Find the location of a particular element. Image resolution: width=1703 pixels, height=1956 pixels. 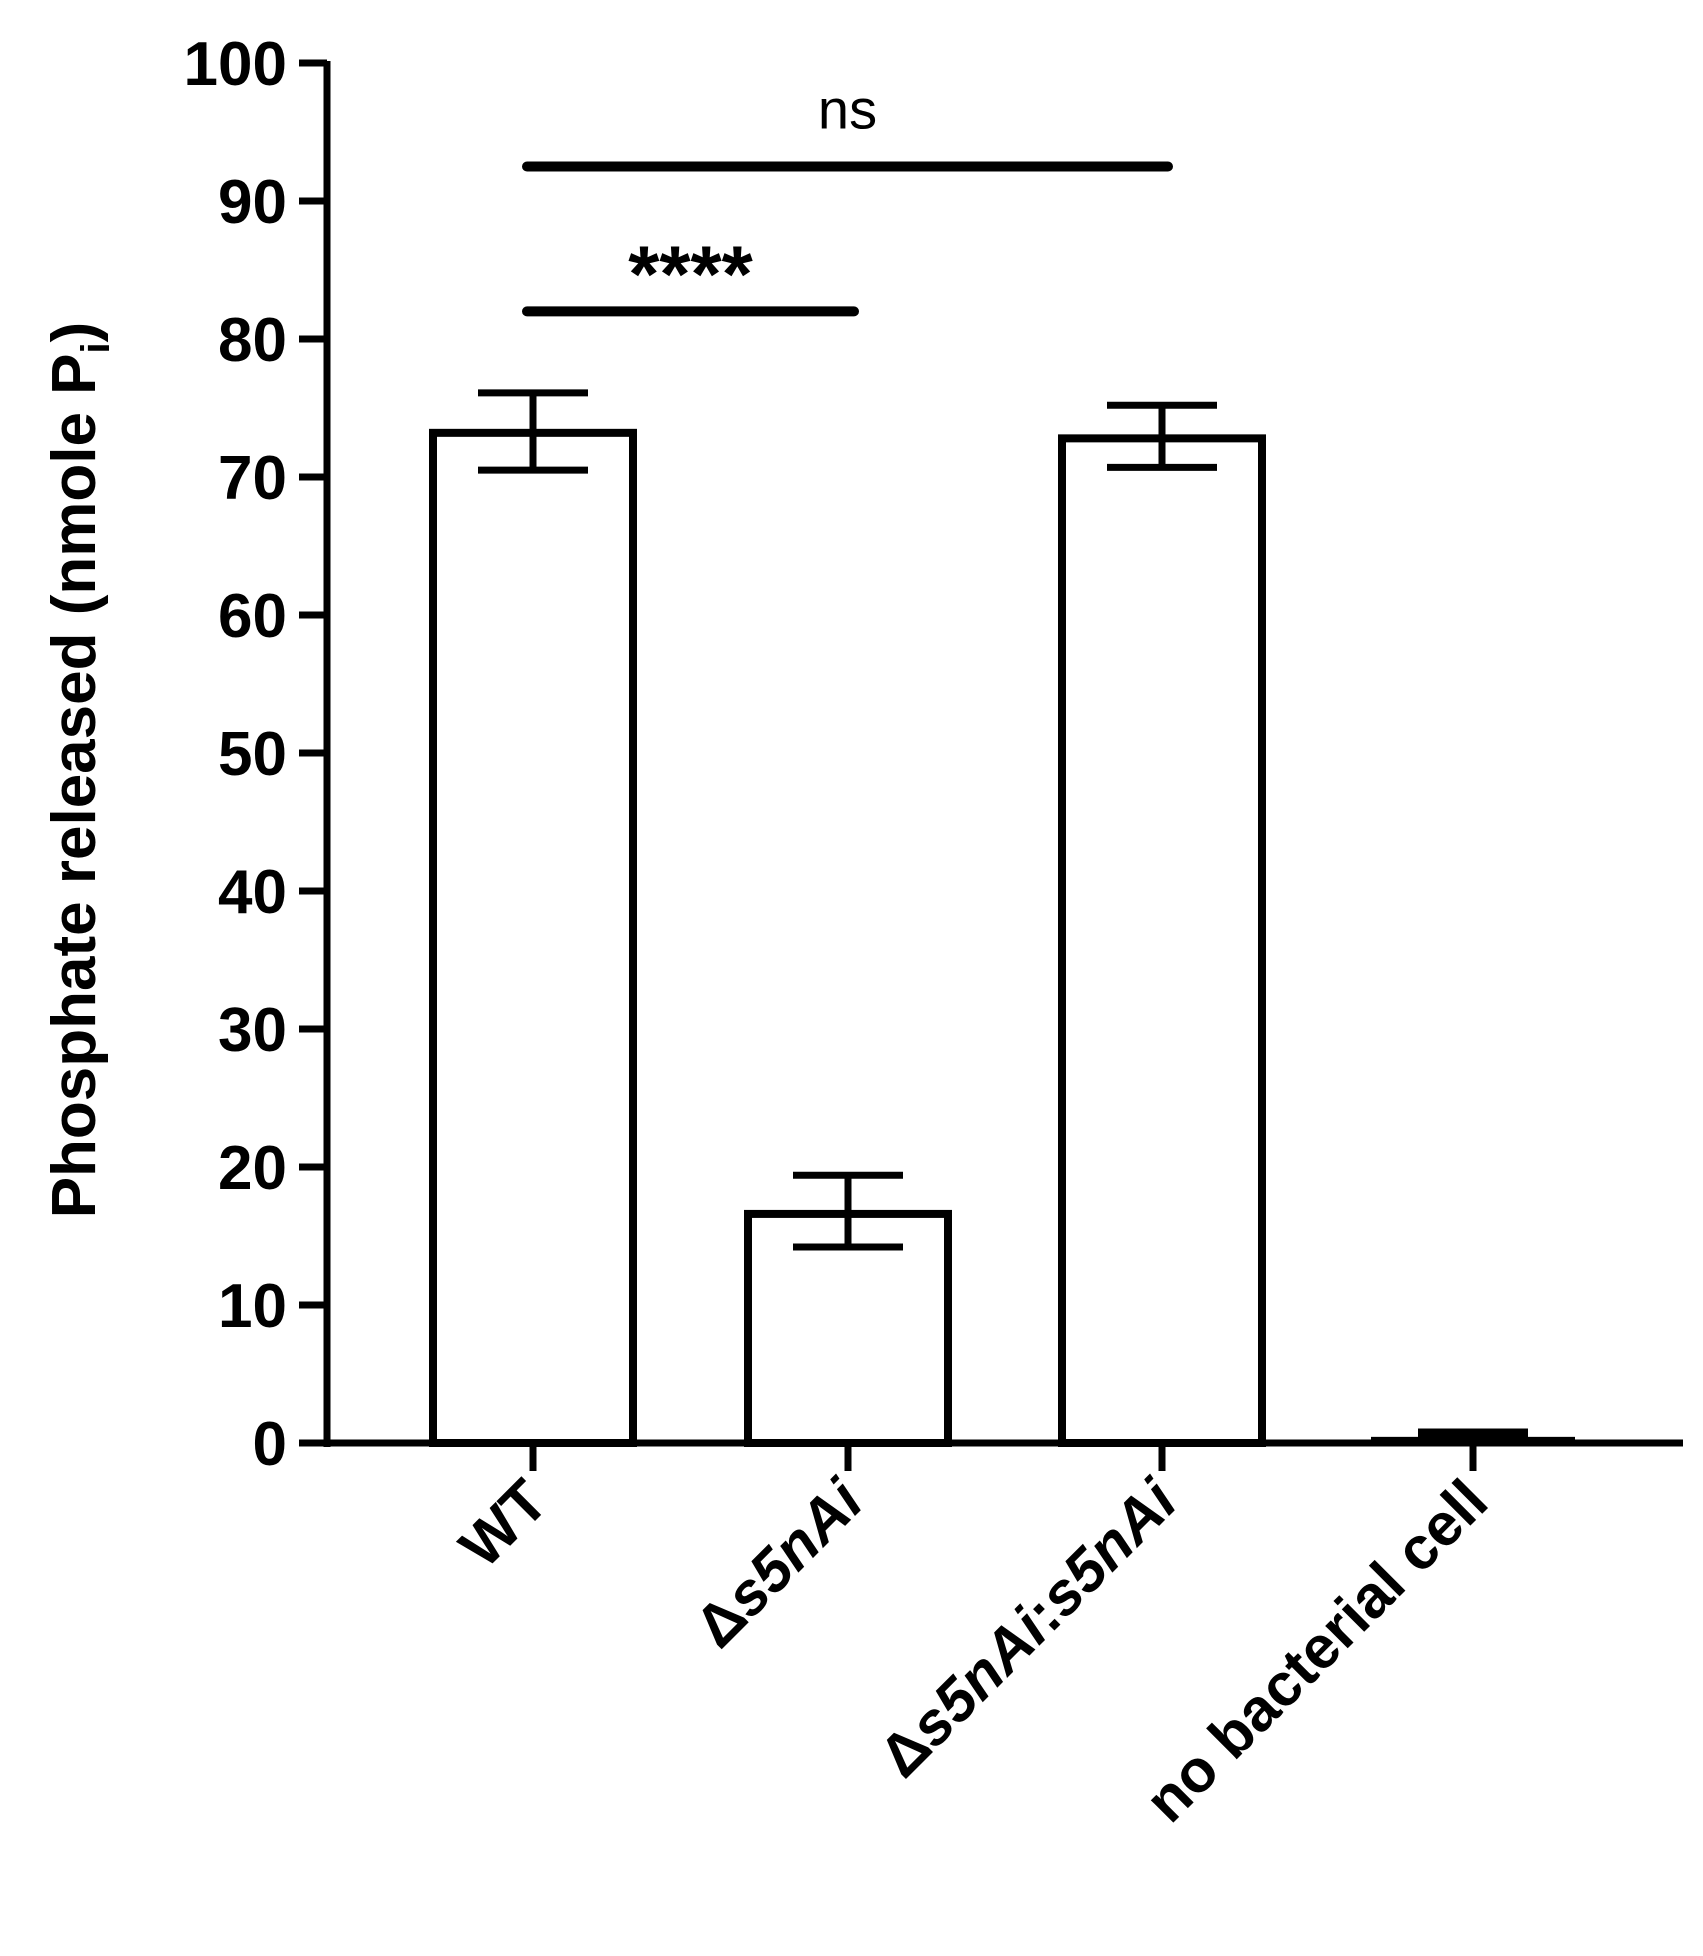

y-axis-title-close: ) is located at coordinates (74, 332).